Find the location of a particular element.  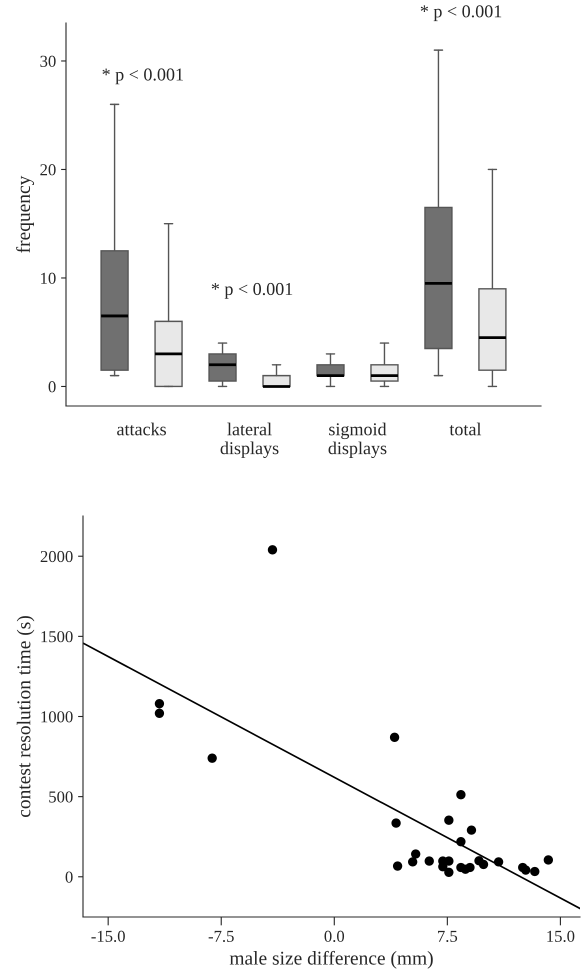

y-tick-label: 1000 is located at coordinates (57, 716).